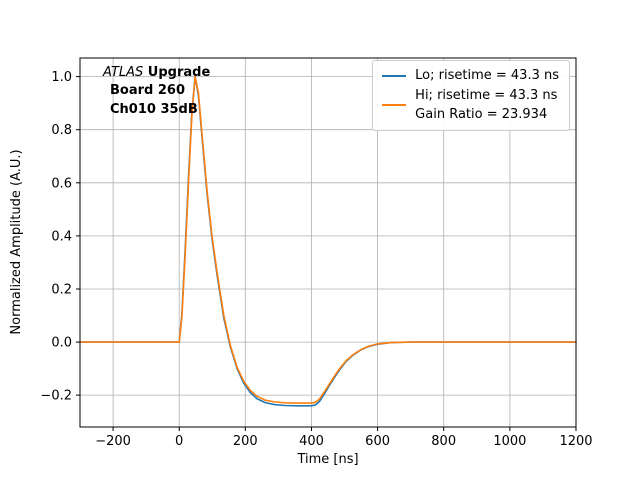 This screenshot has height=480, width=640. What do you see at coordinates (154, 109) in the screenshot?
I see `annotation-line-3: Ch010 35dB` at bounding box center [154, 109].